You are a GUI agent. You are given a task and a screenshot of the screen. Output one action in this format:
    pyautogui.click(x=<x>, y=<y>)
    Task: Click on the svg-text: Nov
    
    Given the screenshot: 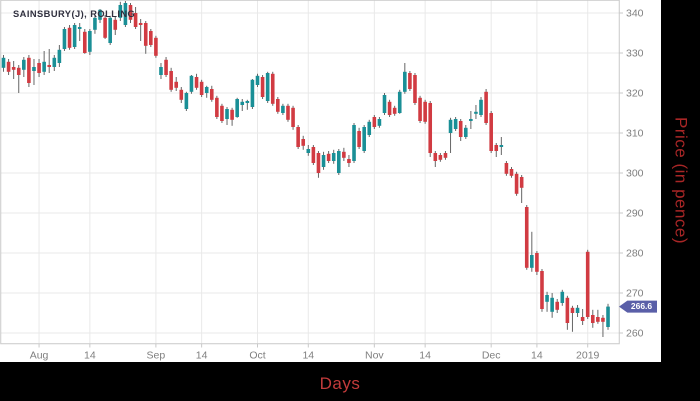 What is the action you would take?
    pyautogui.click(x=374, y=356)
    